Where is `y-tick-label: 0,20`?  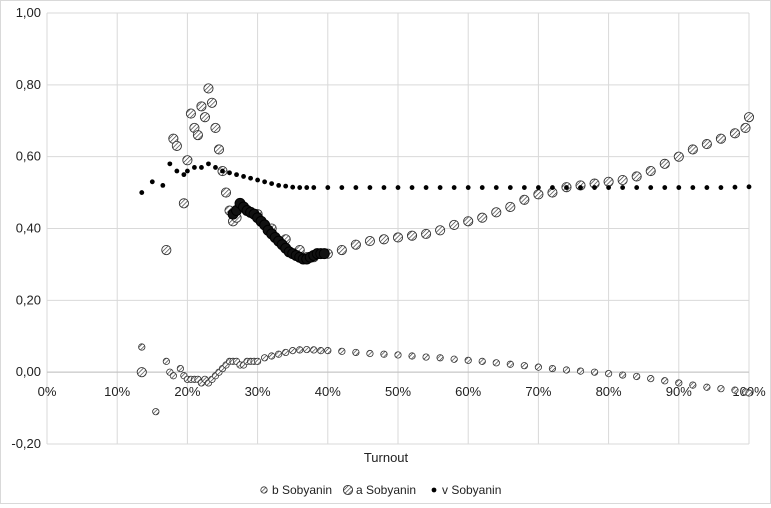 y-tick-label: 0,20 is located at coordinates (28, 299).